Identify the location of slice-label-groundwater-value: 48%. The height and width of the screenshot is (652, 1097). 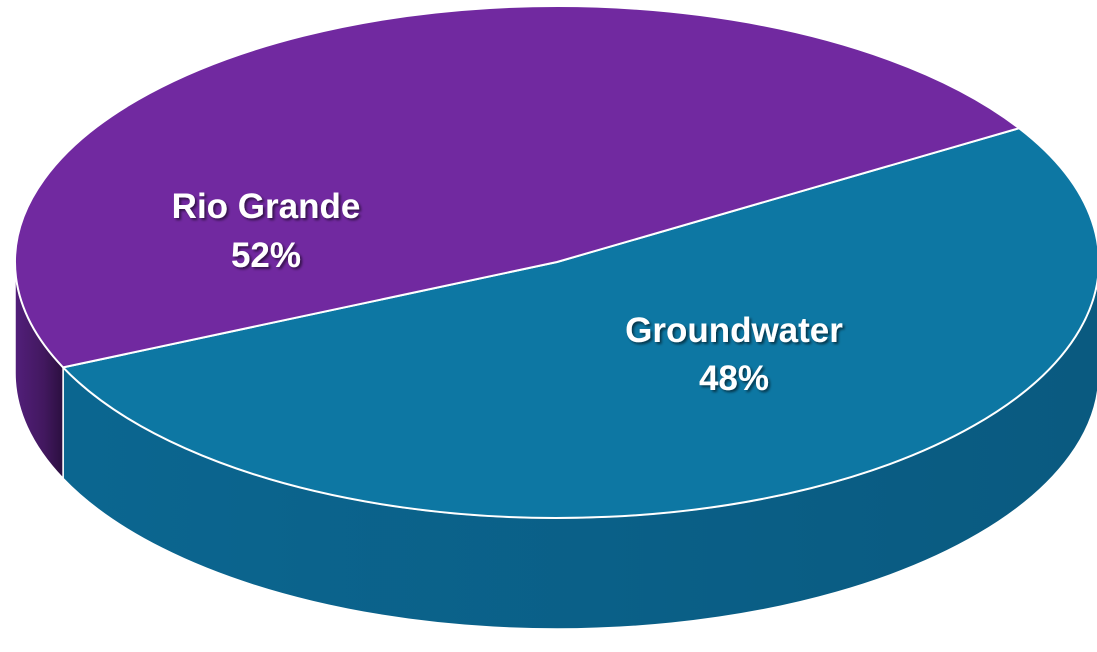
(734, 378).